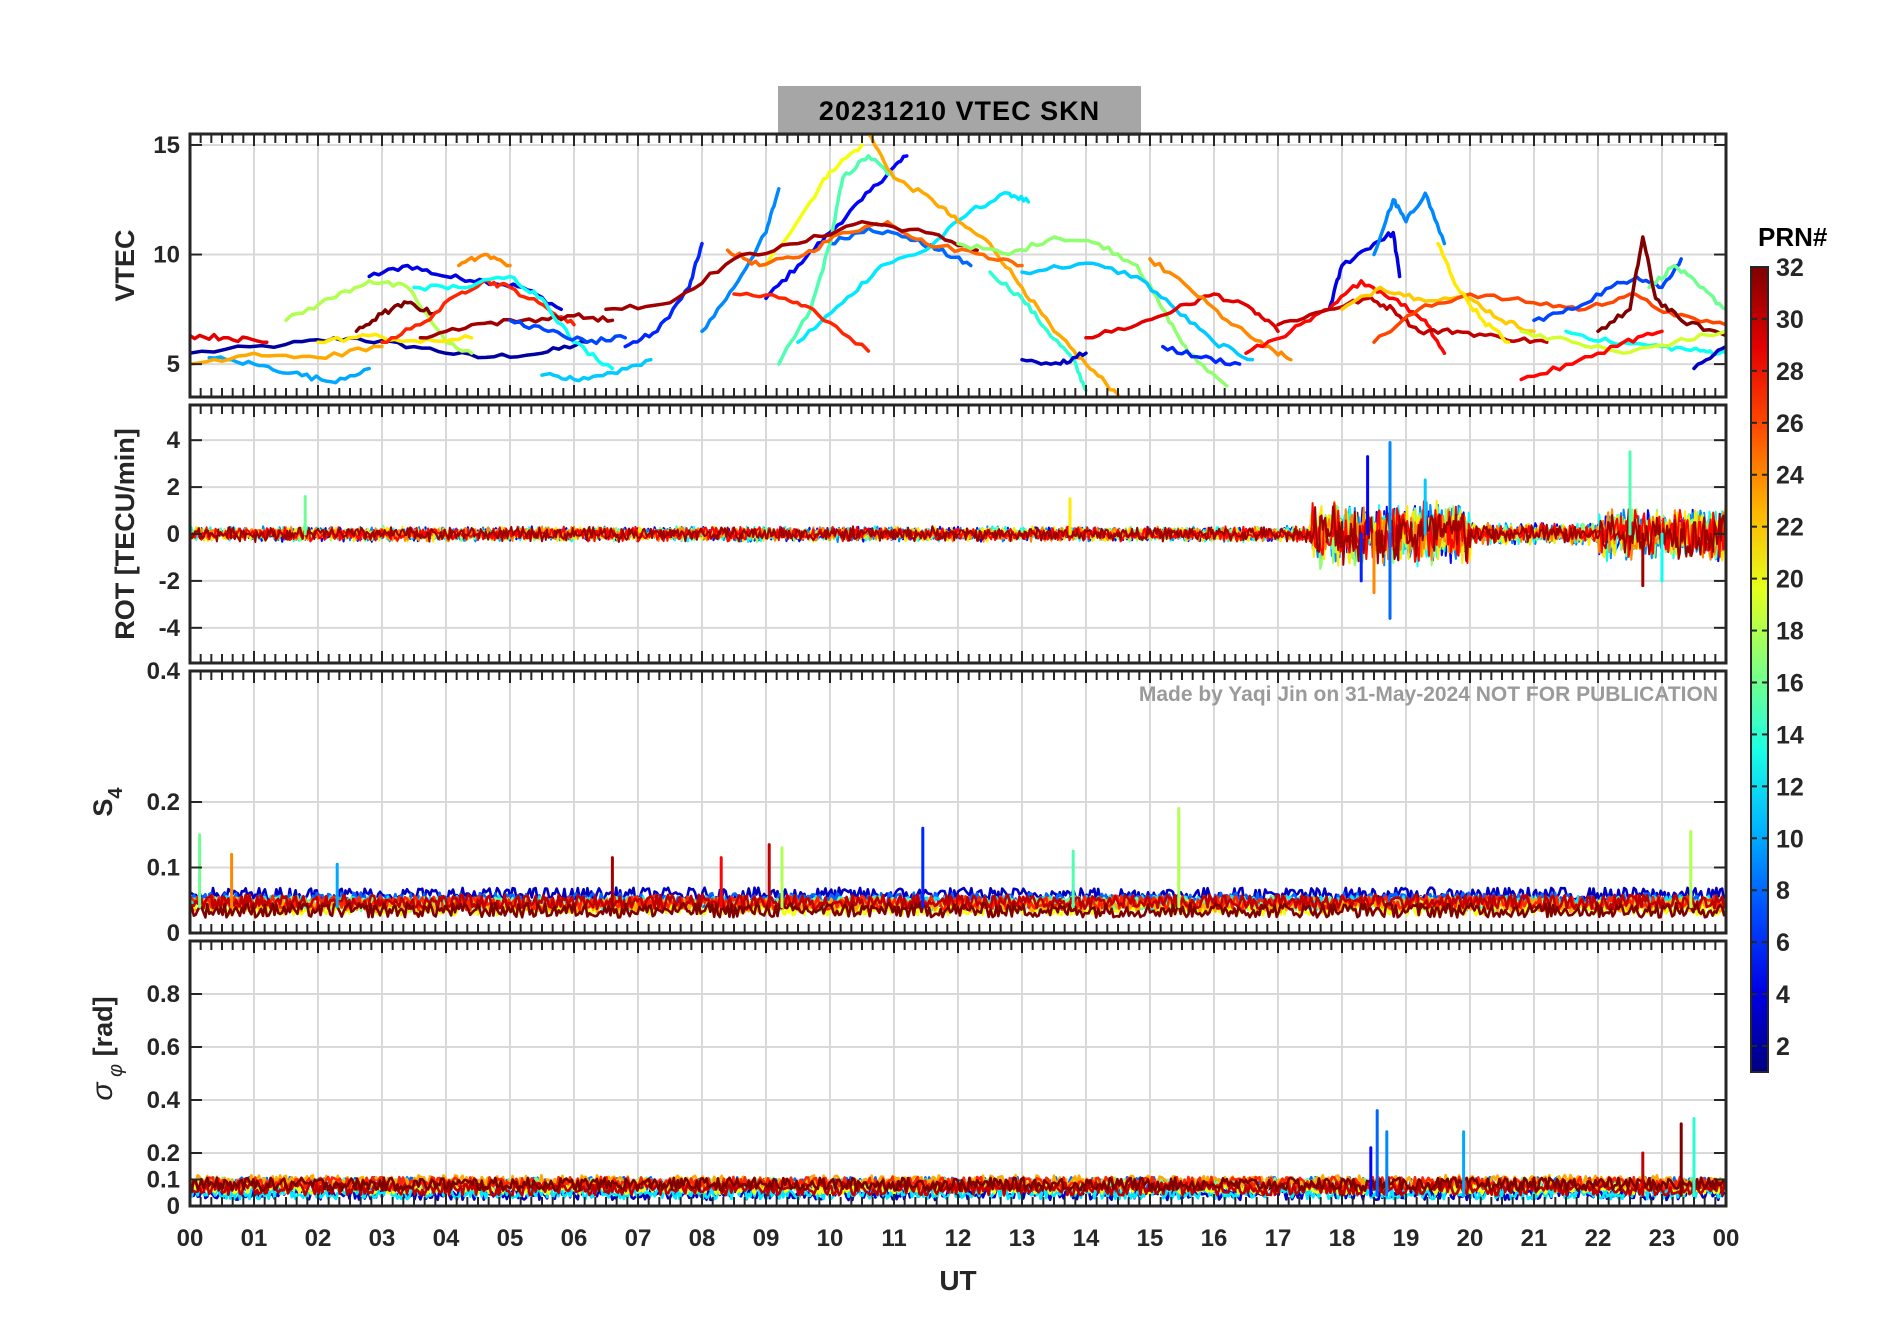 The height and width of the screenshot is (1330, 1902). Describe the element at coordinates (125, 533) in the screenshot. I see `y-axis-label: ROT [TECU/min]` at that location.